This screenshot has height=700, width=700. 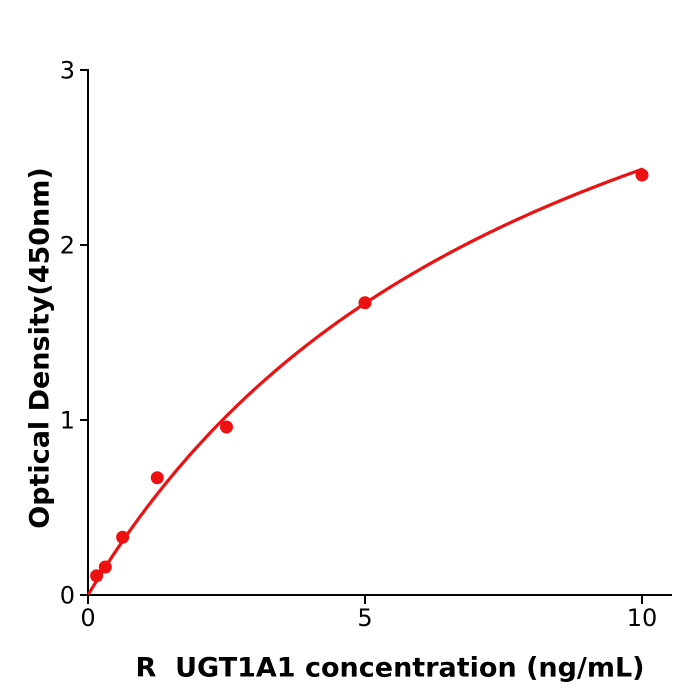 What do you see at coordinates (40, 348) in the screenshot?
I see `y-axis-title: Optical Density(450nm)` at bounding box center [40, 348].